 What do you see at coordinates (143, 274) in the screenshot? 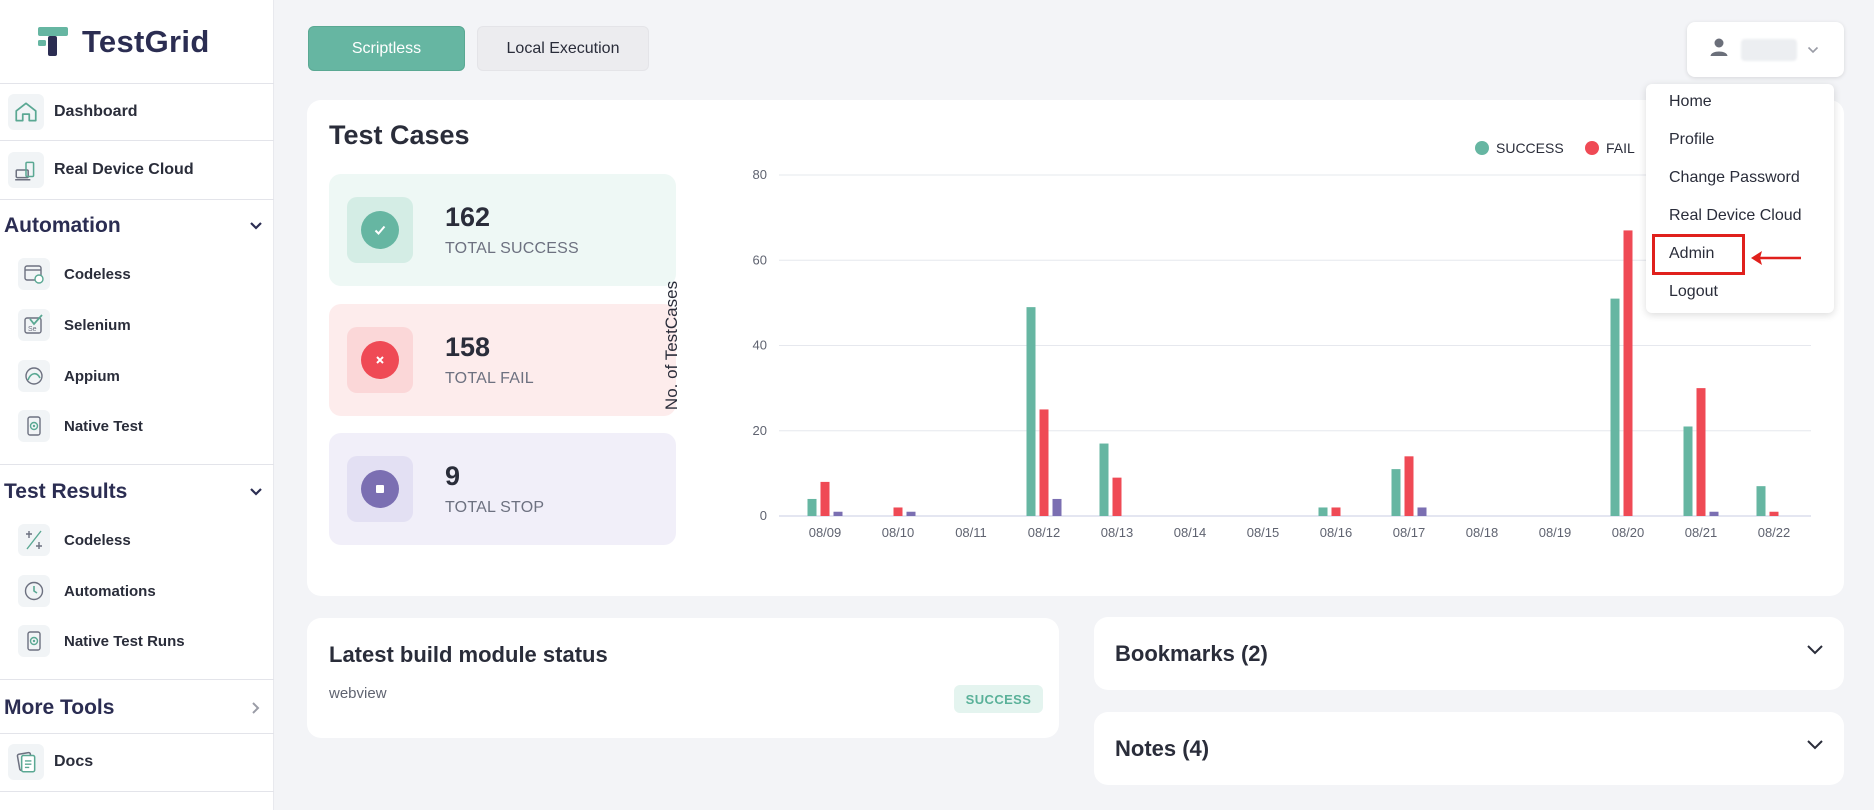
I see `sidebar-item-codeless: Codeless` at bounding box center [143, 274].